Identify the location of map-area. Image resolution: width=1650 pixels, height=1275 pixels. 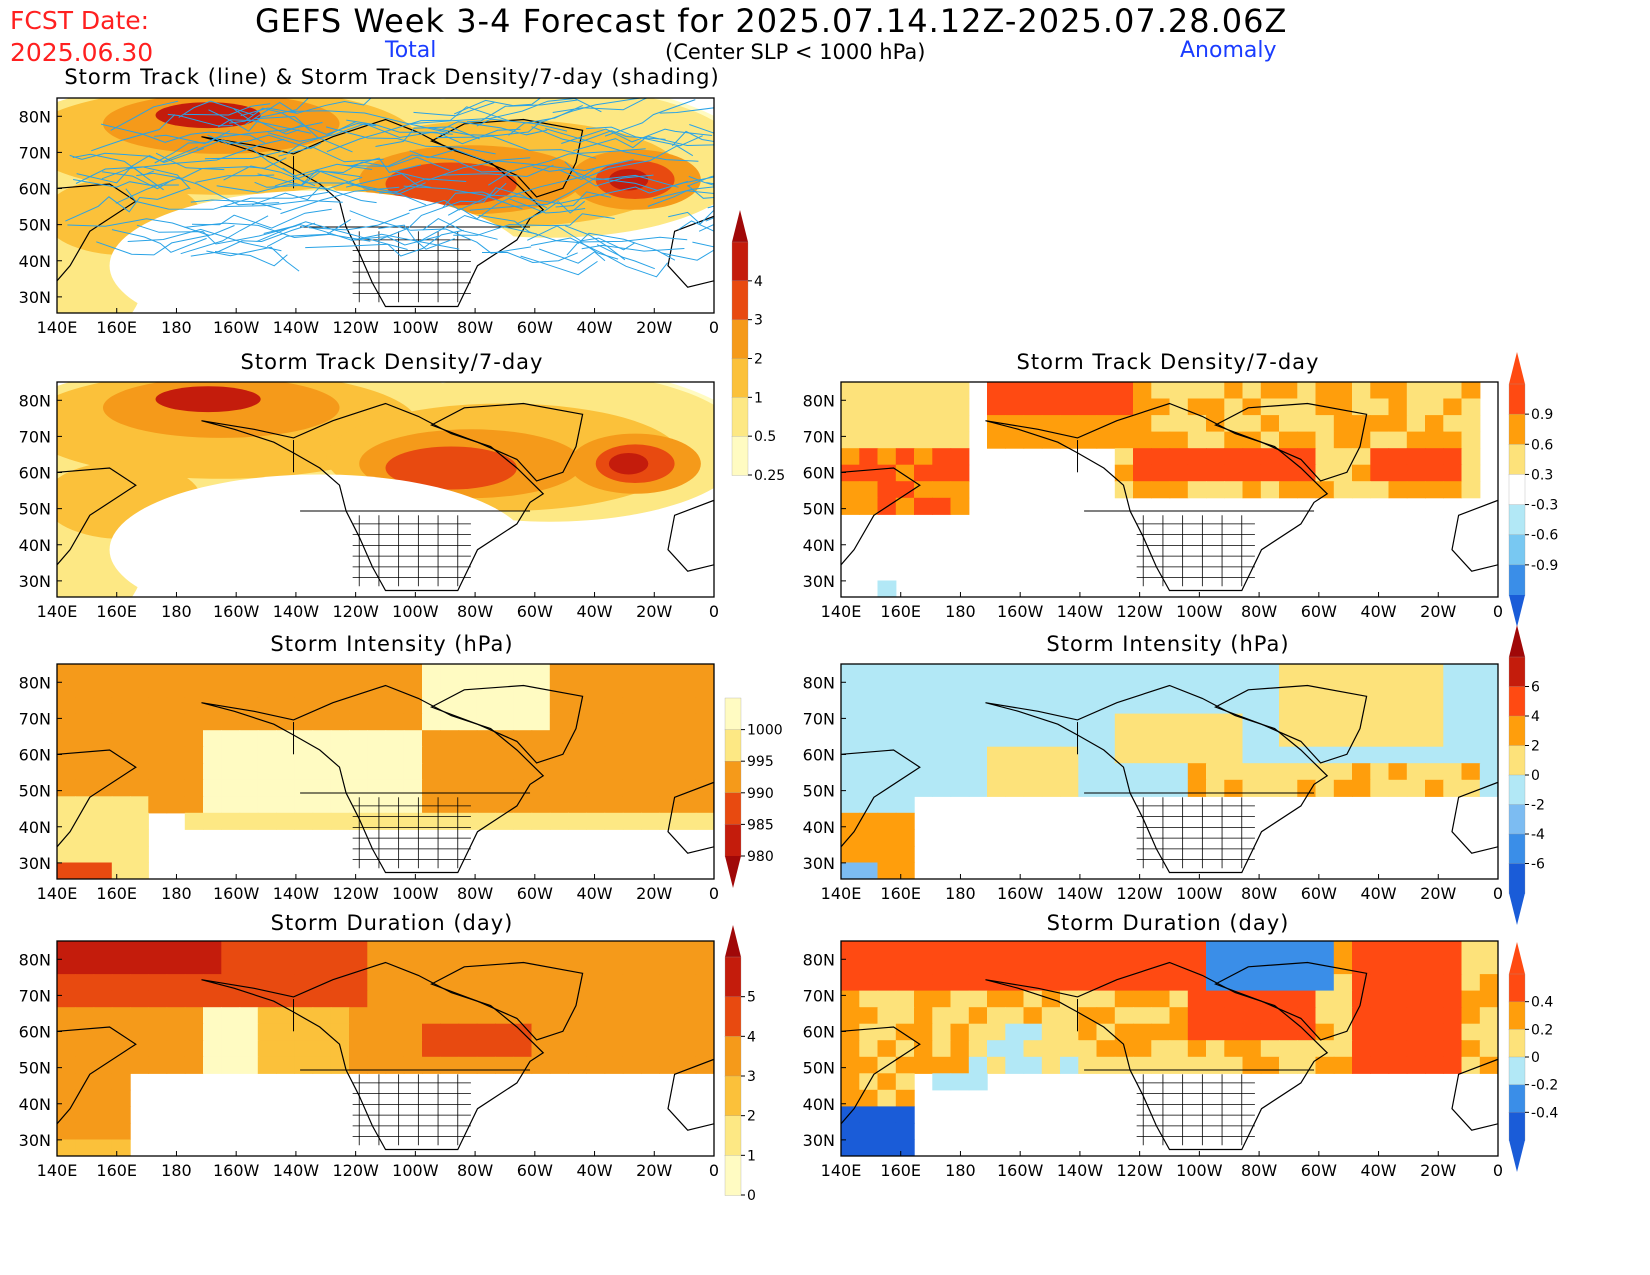
(1169, 771).